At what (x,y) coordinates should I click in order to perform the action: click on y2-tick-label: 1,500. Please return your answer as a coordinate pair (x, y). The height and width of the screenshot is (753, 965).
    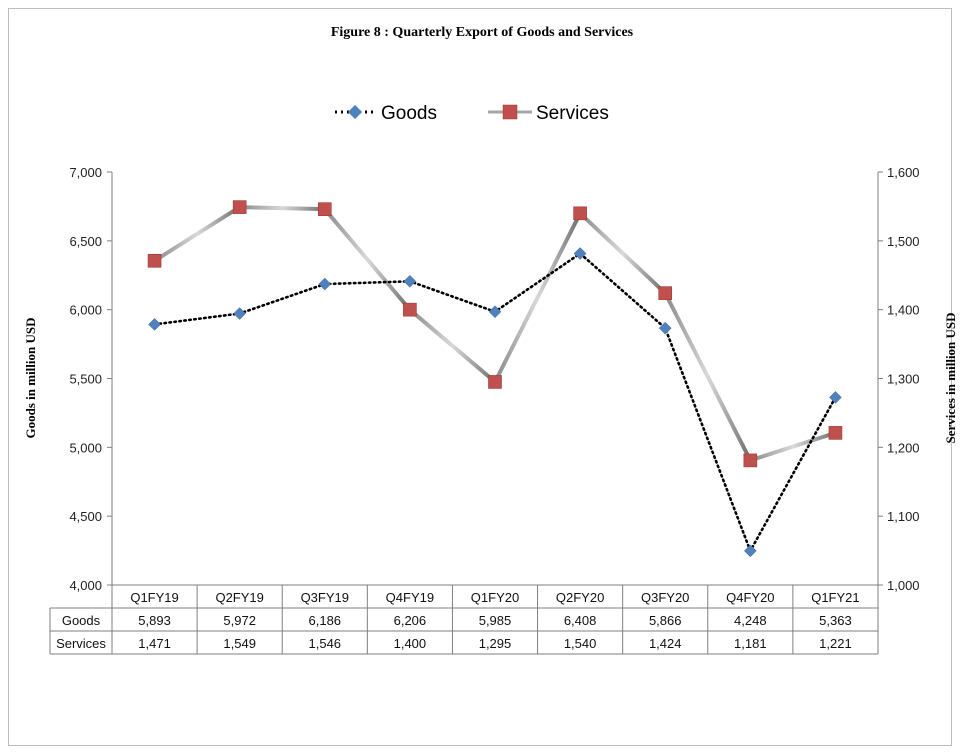
    Looking at the image, I should click on (903, 241).